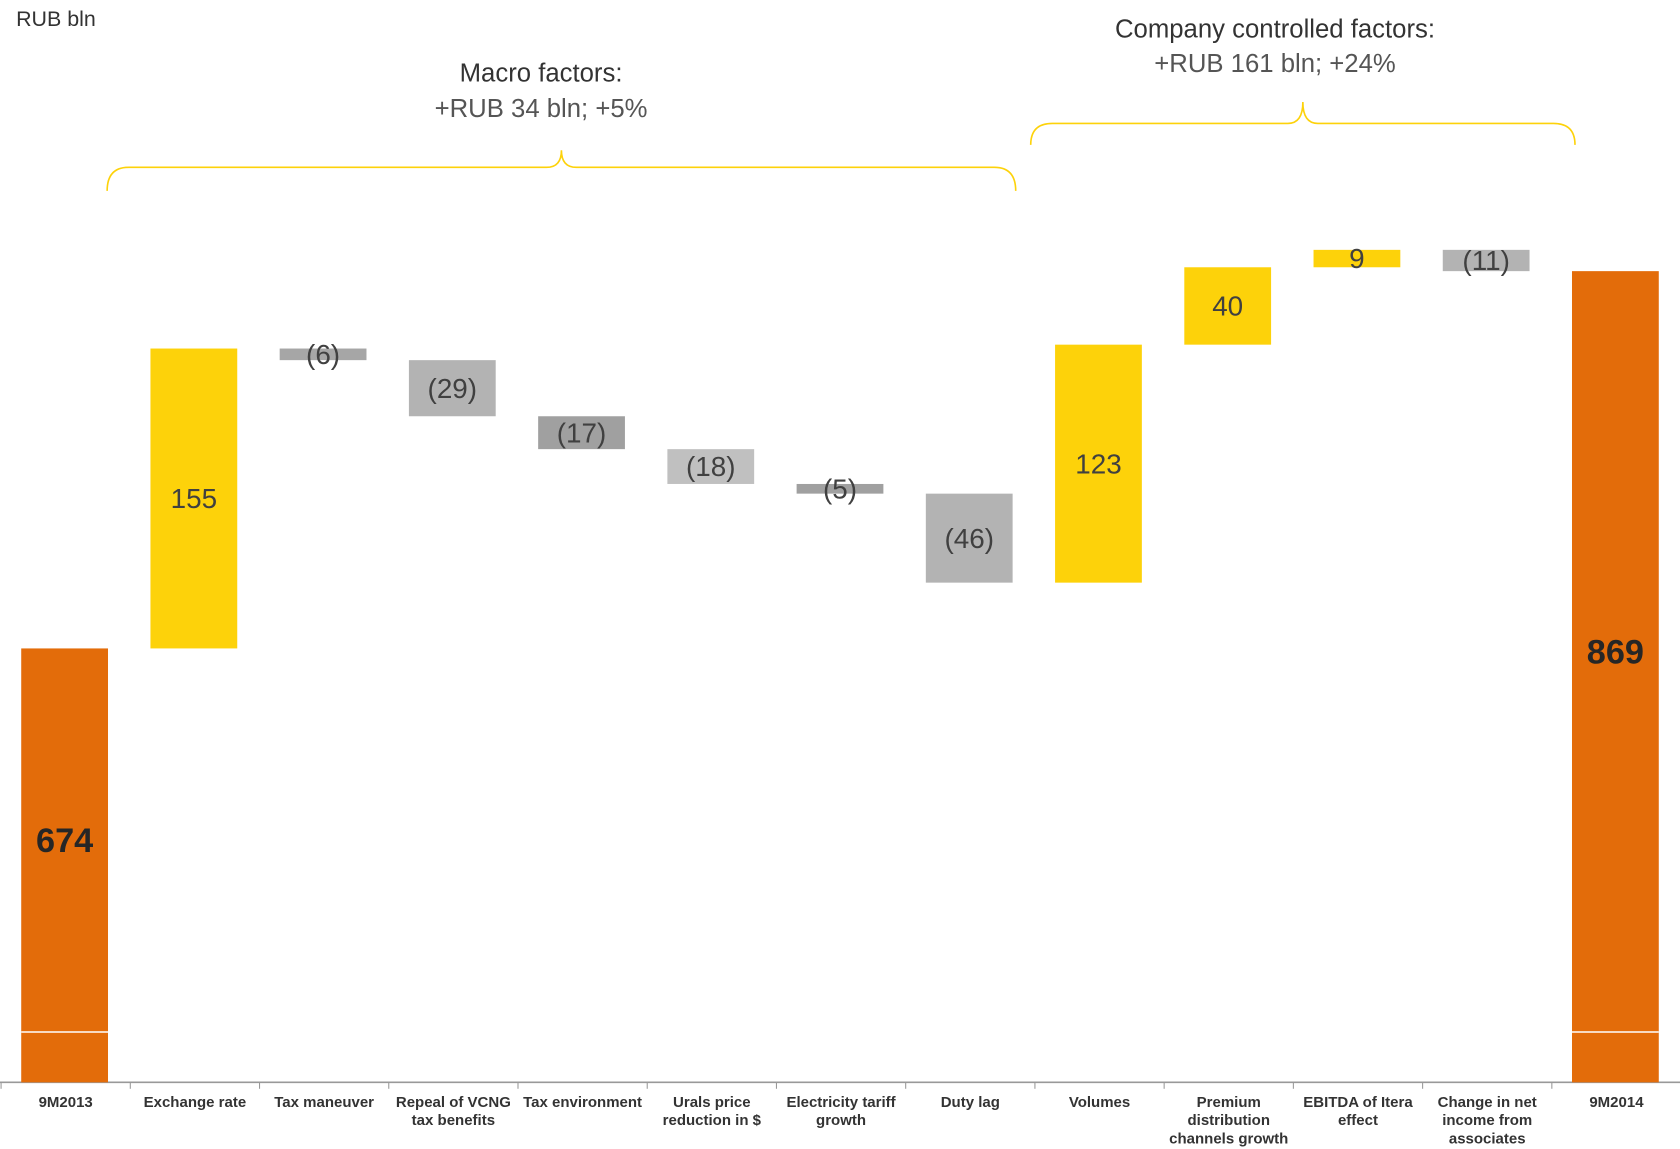 This screenshot has width=1680, height=1149. I want to click on x-tick-label-box: Premium distribution channels growth, so click(1229, 1120).